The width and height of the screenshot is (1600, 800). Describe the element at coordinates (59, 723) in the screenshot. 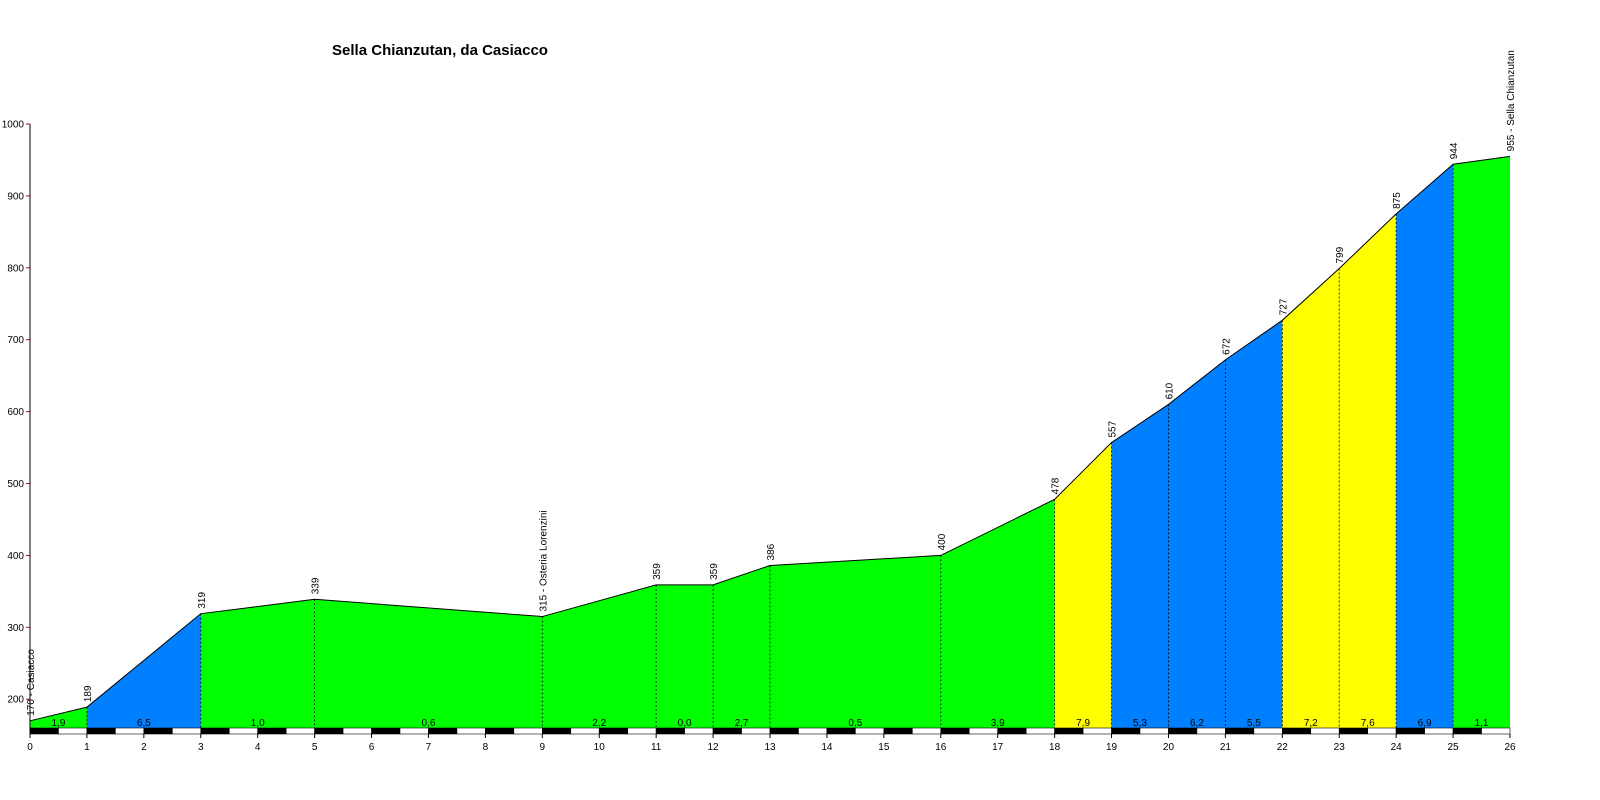

I see `gradient-label: 1,9` at that location.